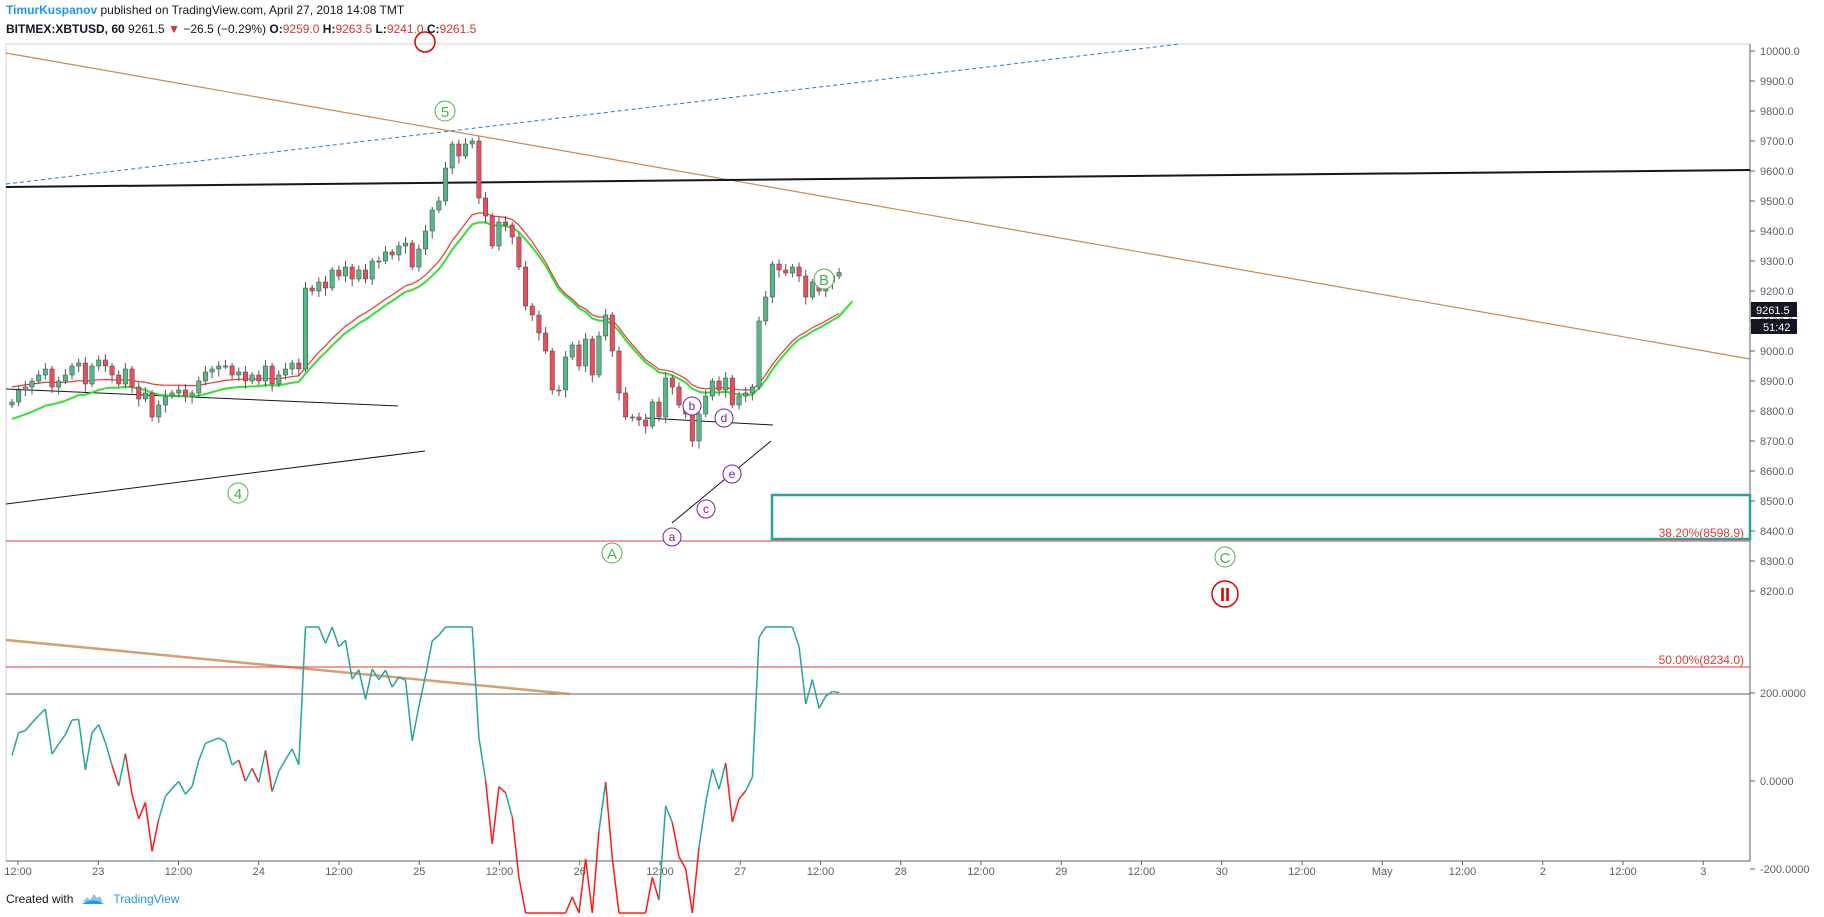 This screenshot has width=1824, height=917. What do you see at coordinates (238, 494) in the screenshot?
I see `wave-4-label: 4` at bounding box center [238, 494].